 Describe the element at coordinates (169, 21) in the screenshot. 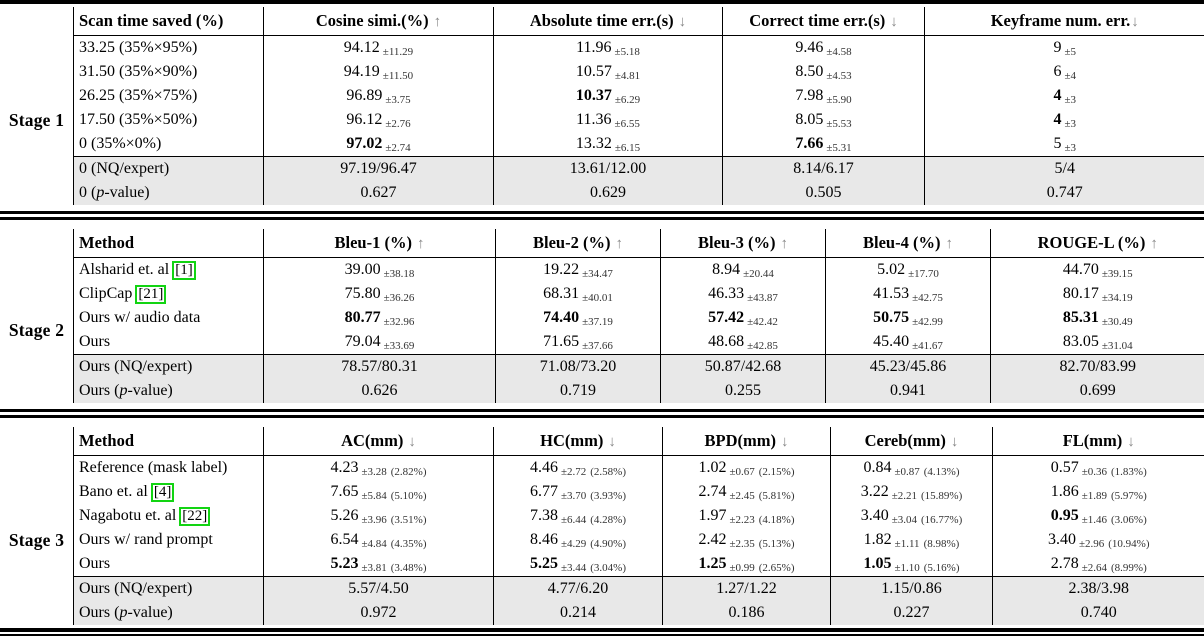

I see `column-header: Scan time saved (%)` at that location.